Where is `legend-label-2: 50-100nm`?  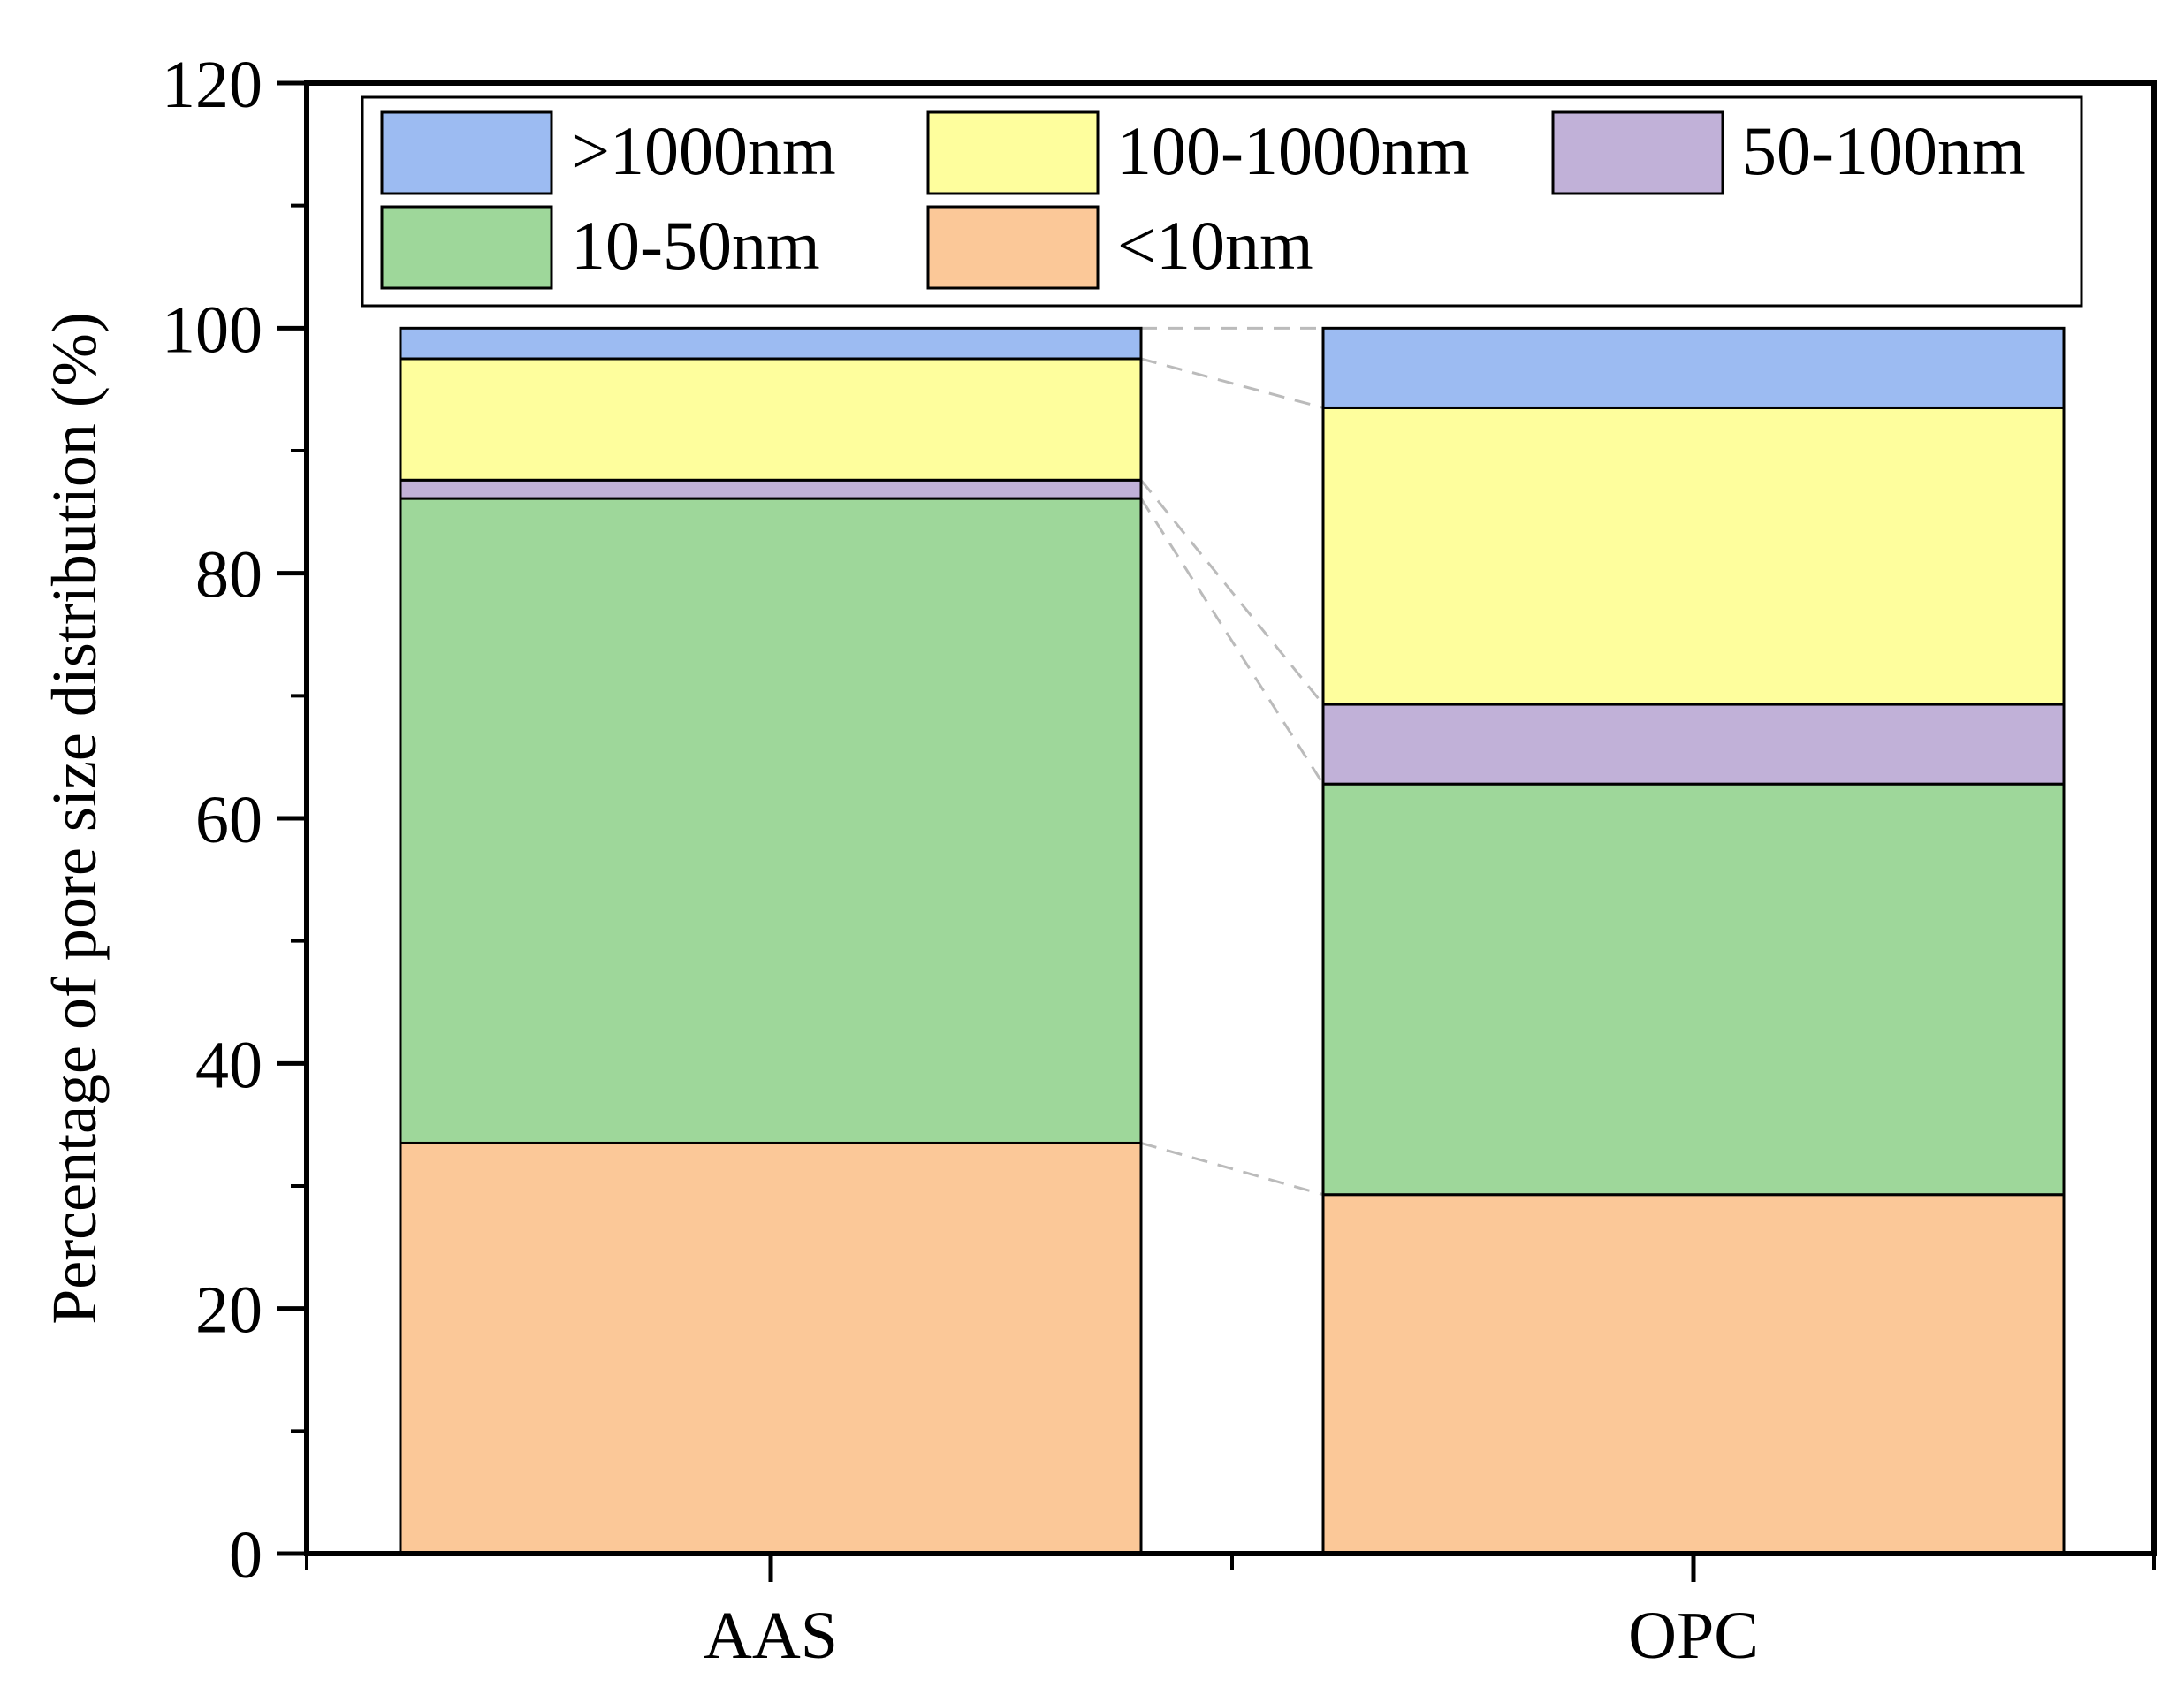 legend-label-2: 50-100nm is located at coordinates (1884, 150).